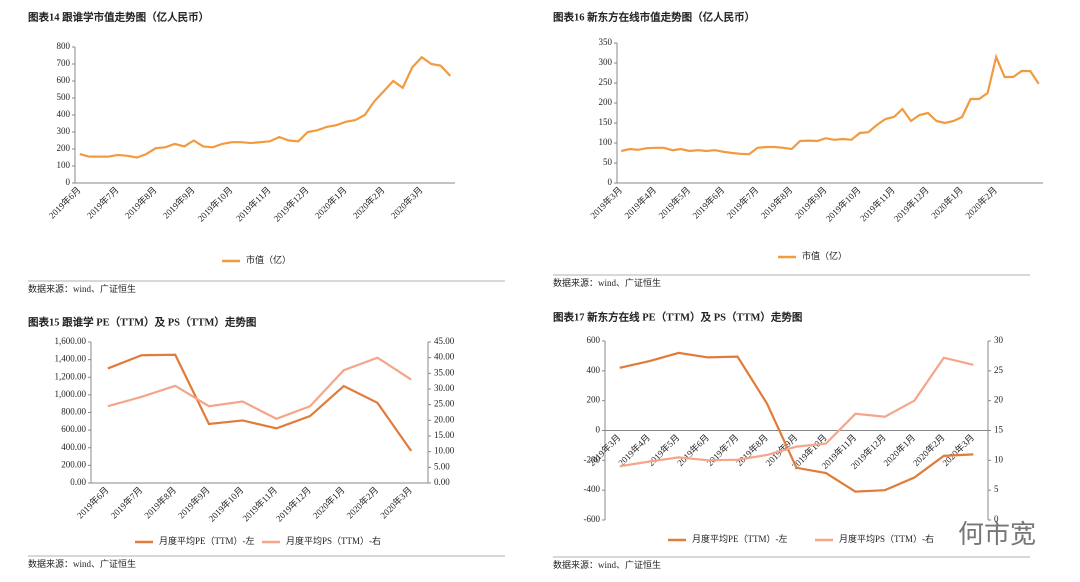  I want to click on y-tick-label: -600, so click(592, 519).